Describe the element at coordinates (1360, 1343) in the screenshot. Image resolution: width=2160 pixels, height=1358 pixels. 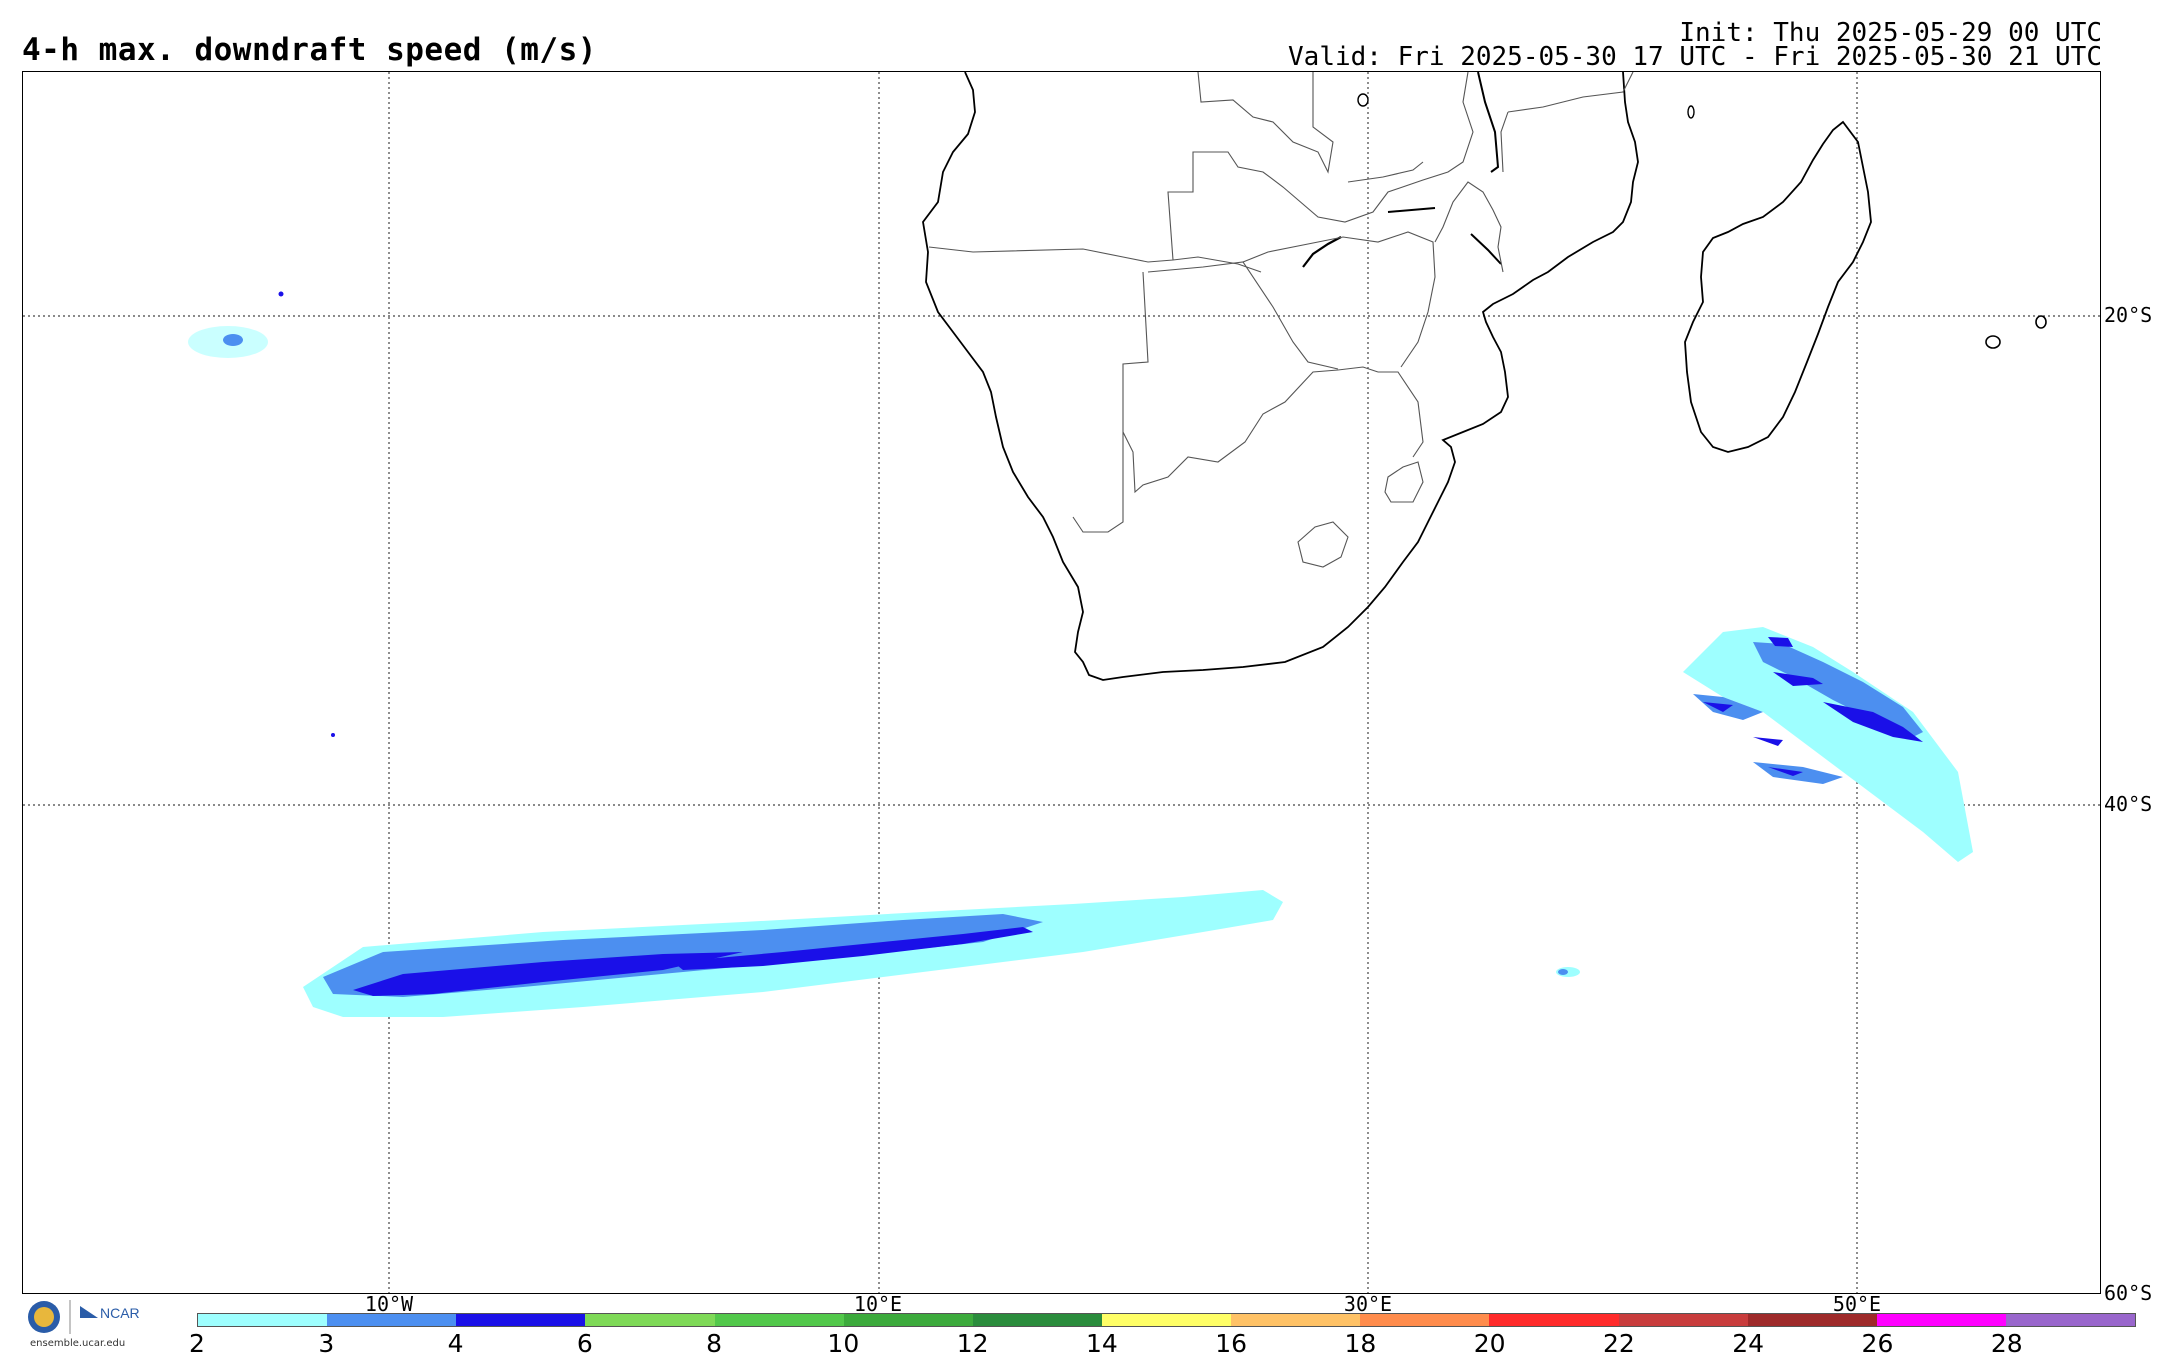
I see `colorbar-tick-label: 18` at that location.